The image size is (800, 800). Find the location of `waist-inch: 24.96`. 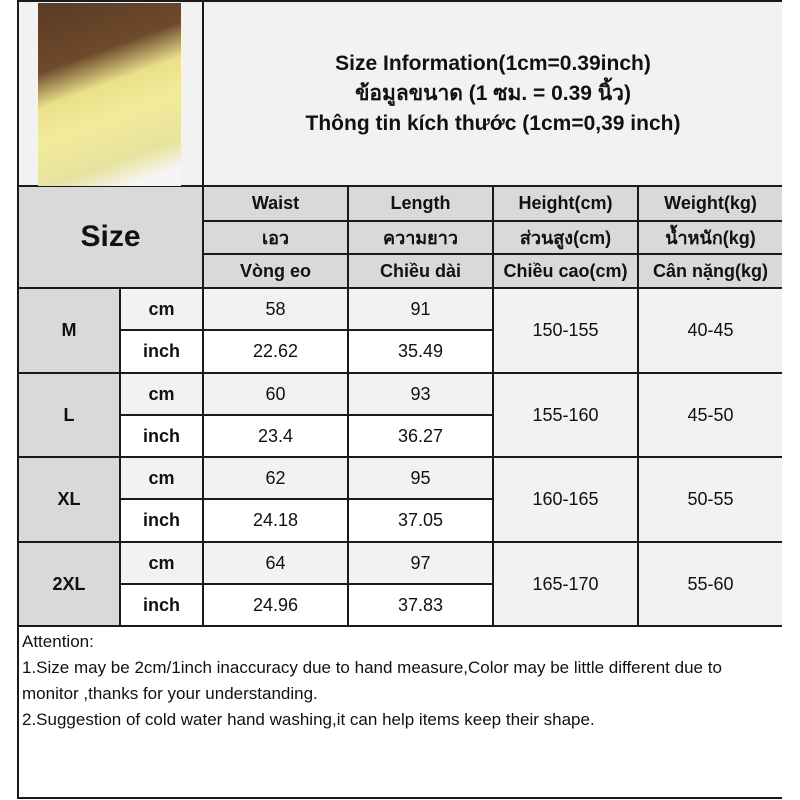

waist-inch: 24.96 is located at coordinates (275, 605).